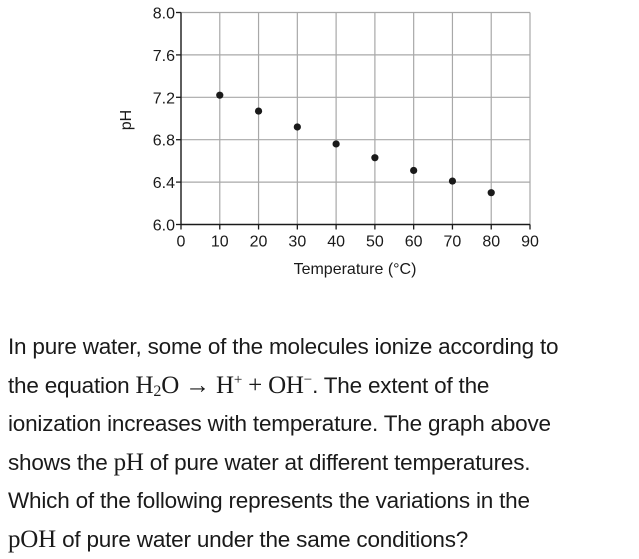 This screenshot has width=639, height=559. Describe the element at coordinates (220, 242) in the screenshot. I see `x-tick-label: 10` at that location.